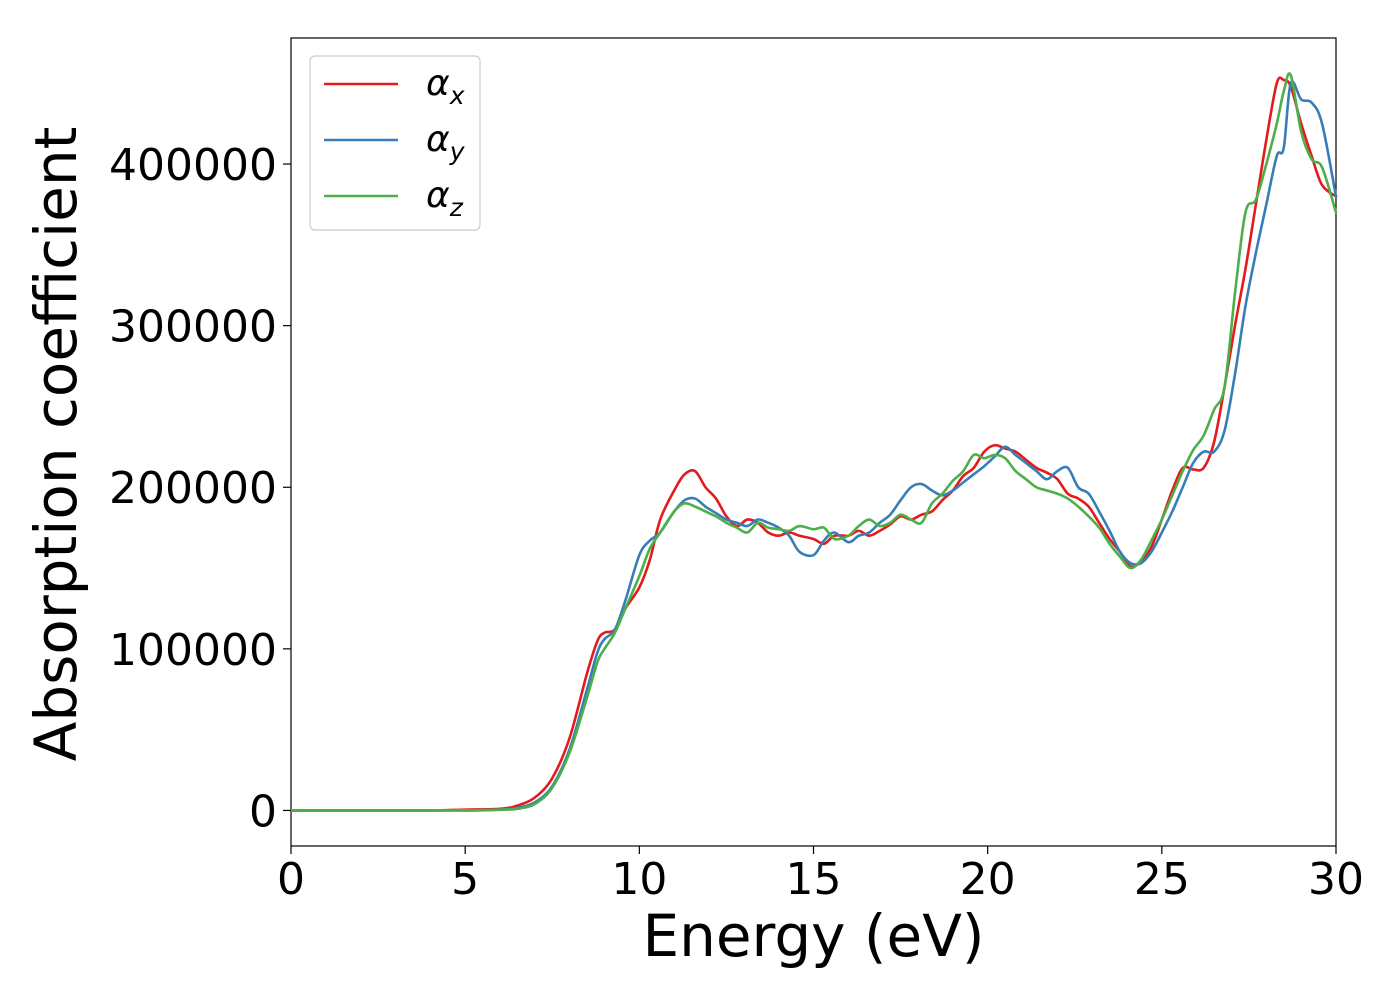  What do you see at coordinates (445, 198) in the screenshot?
I see `legend-label: αz` at bounding box center [445, 198].